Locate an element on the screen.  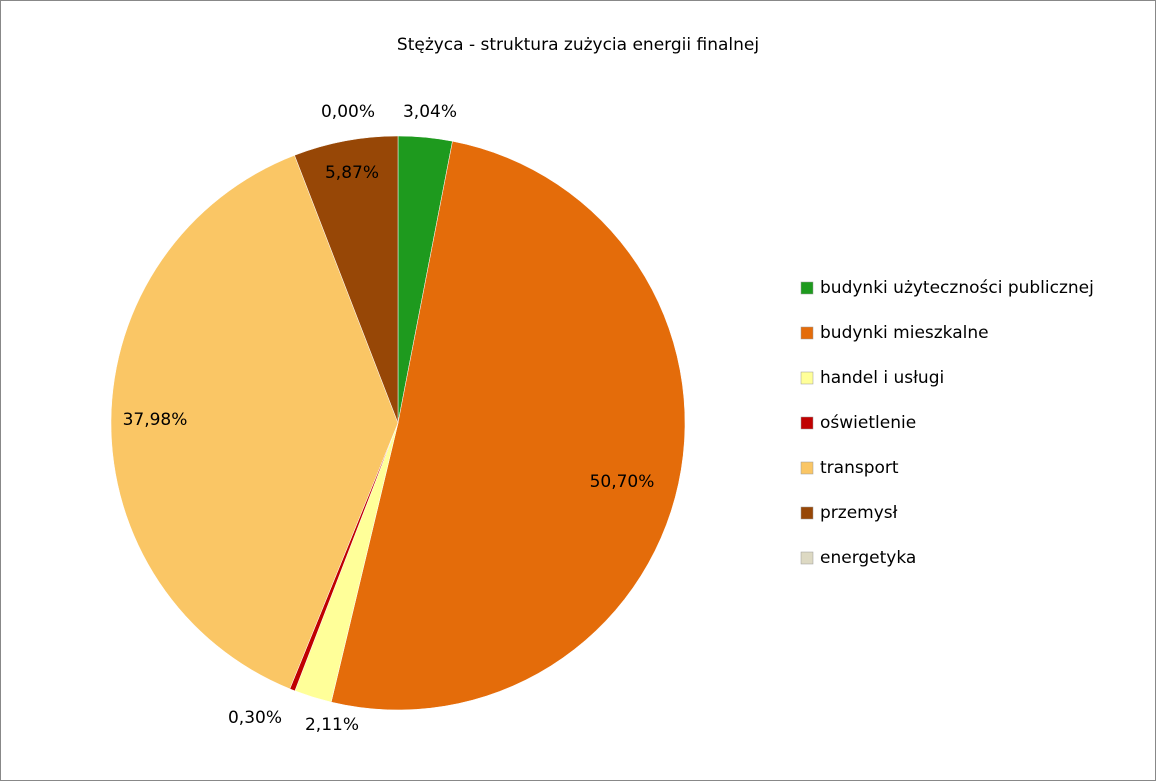
data-label: 0,30% is located at coordinates (255, 718).